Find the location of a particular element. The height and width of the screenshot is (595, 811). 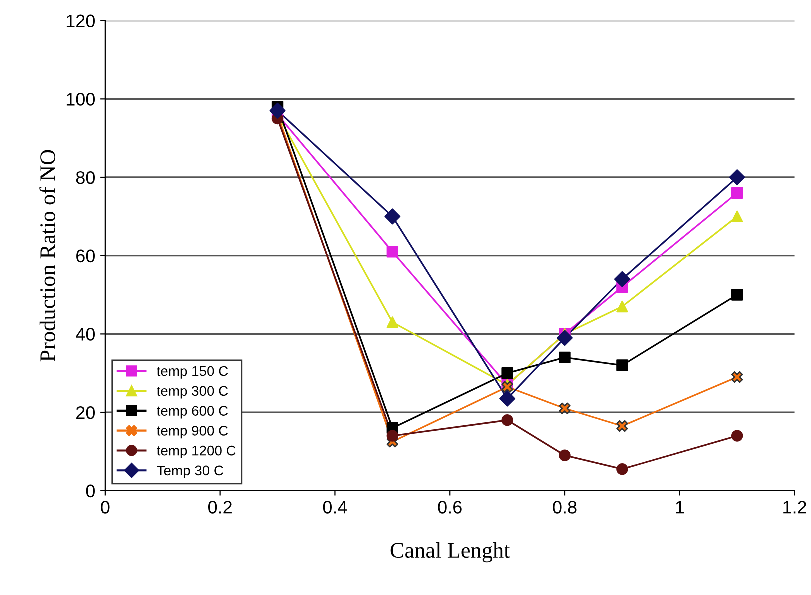

y-tick-label: 40 is located at coordinates (86, 334).